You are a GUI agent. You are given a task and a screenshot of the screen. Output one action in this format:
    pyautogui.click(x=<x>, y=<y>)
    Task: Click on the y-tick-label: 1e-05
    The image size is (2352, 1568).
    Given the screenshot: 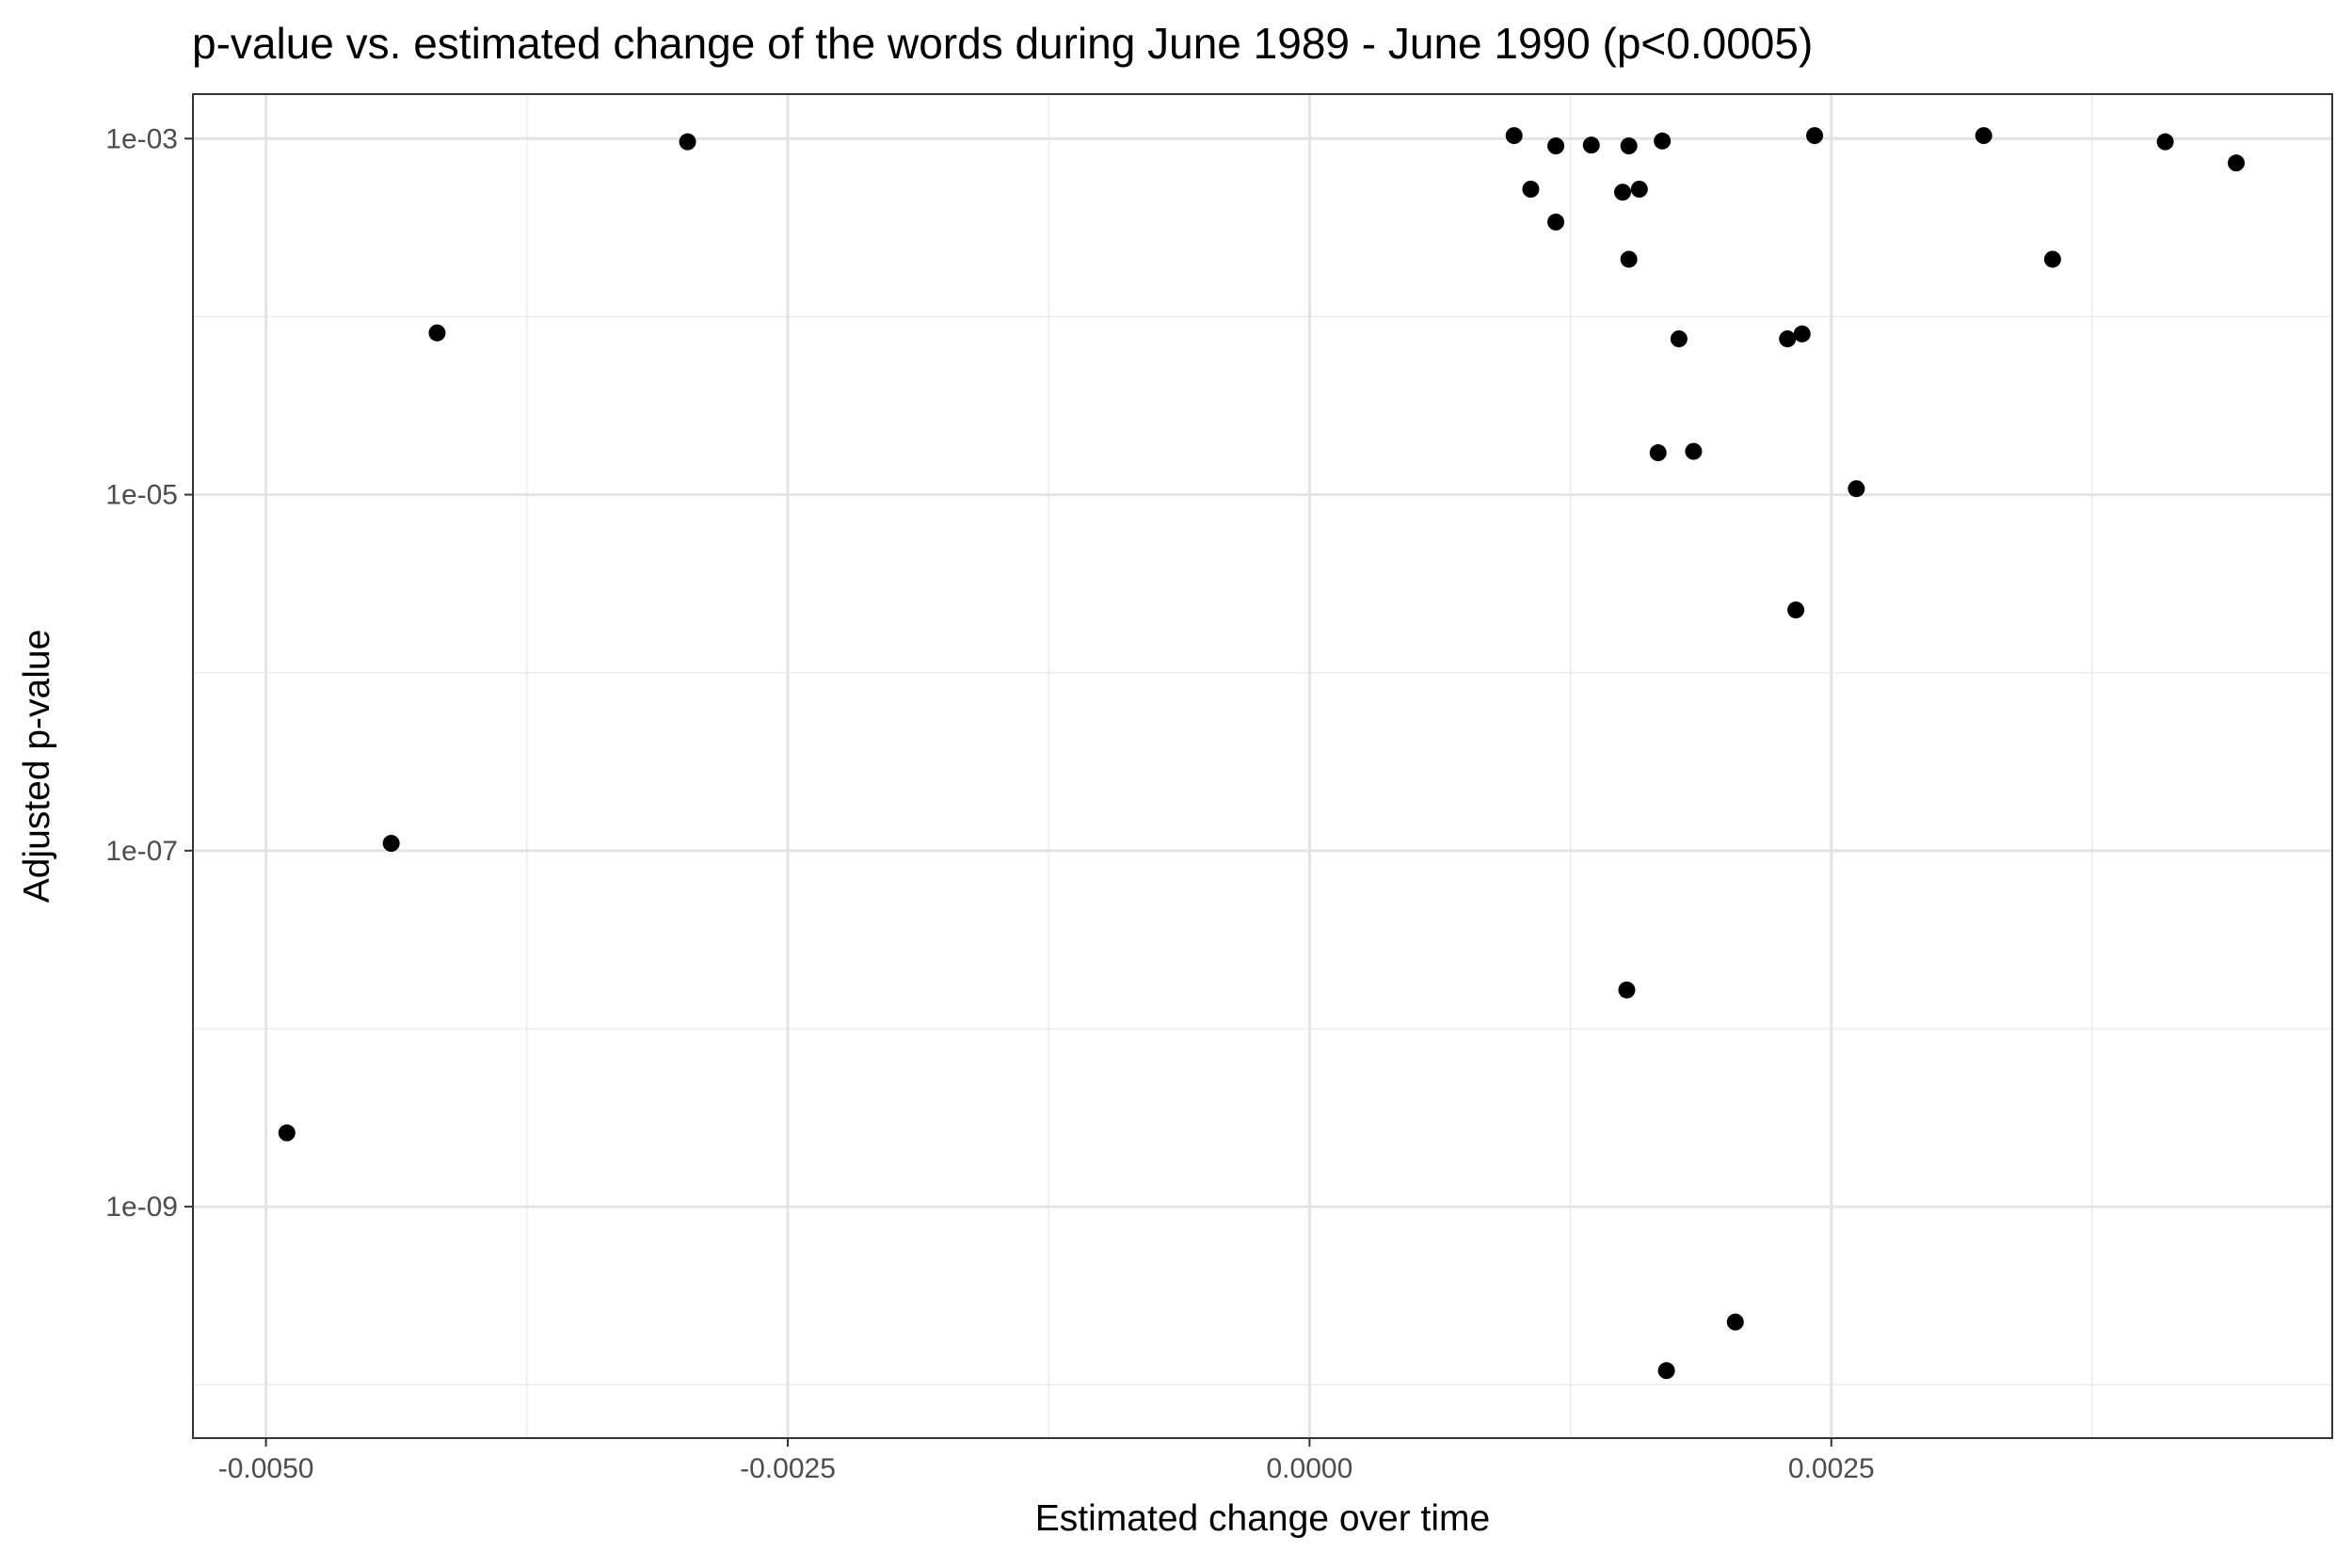 What is the action you would take?
    pyautogui.click(x=141, y=495)
    